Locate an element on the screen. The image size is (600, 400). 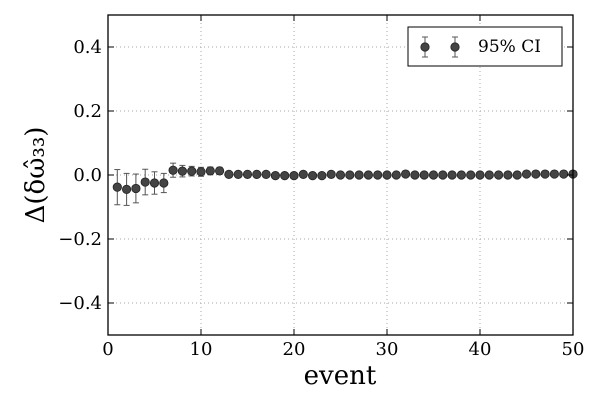
x-axis-label: event is located at coordinates (340, 376).